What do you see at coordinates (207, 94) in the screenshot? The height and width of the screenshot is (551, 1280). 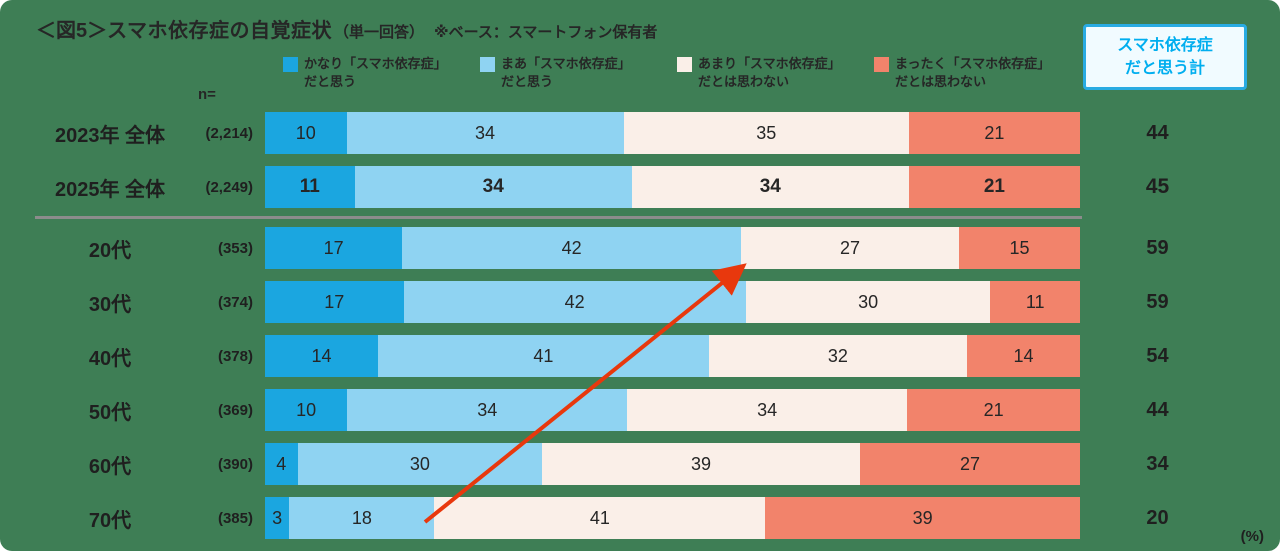 I see `n-column-header: n=` at bounding box center [207, 94].